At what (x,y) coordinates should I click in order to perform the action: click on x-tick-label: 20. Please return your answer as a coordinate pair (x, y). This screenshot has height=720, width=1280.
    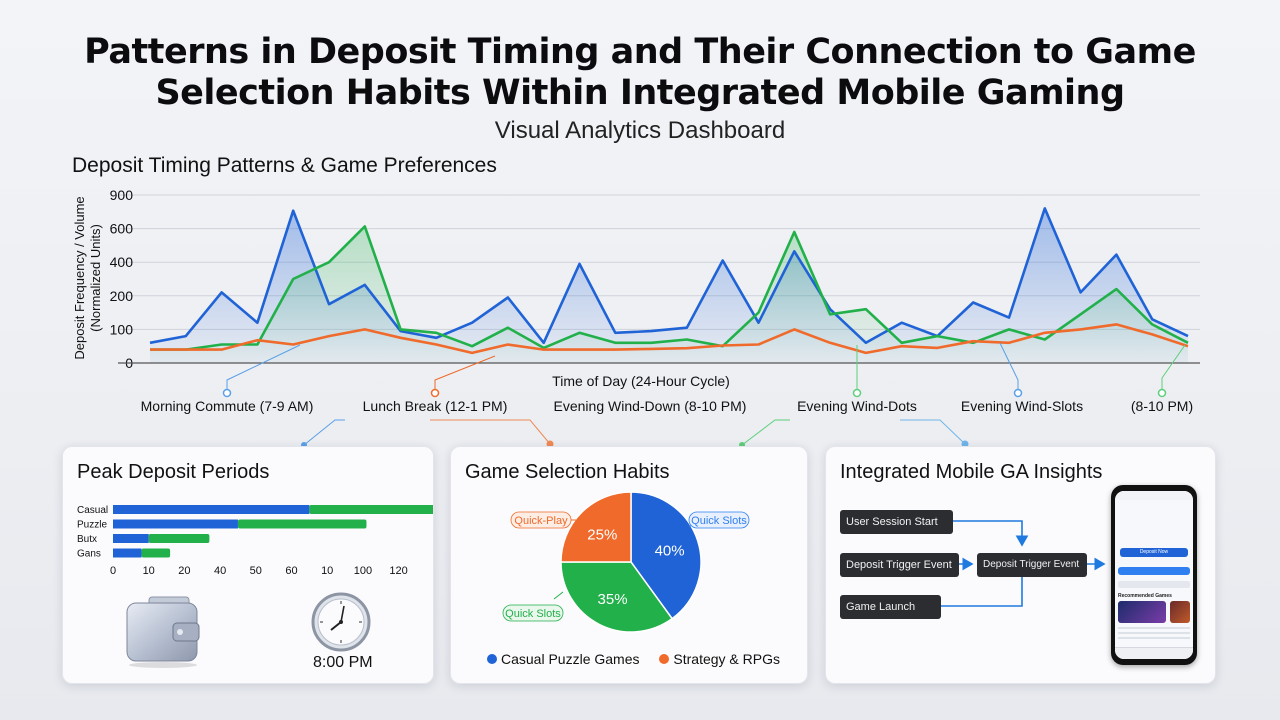
    Looking at the image, I should click on (184, 571).